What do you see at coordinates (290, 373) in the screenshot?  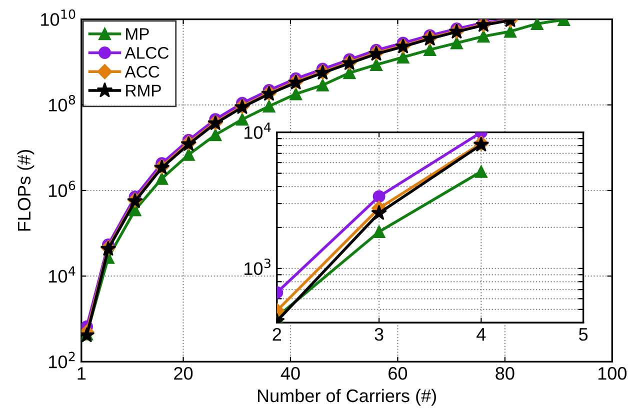 I see `x-tick-label: 40` at bounding box center [290, 373].